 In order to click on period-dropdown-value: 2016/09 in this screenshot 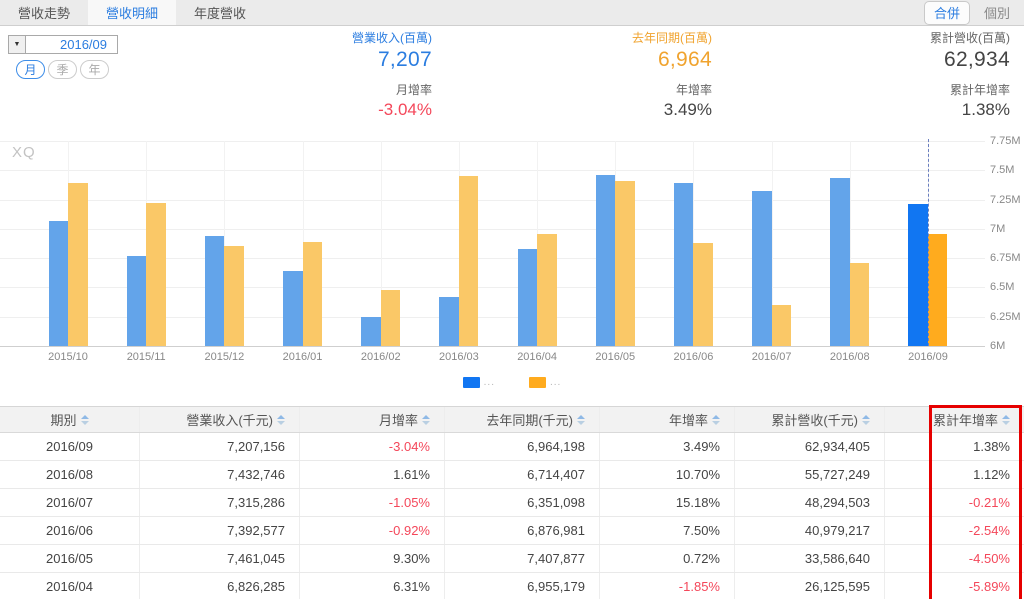, I will do `click(83, 44)`.